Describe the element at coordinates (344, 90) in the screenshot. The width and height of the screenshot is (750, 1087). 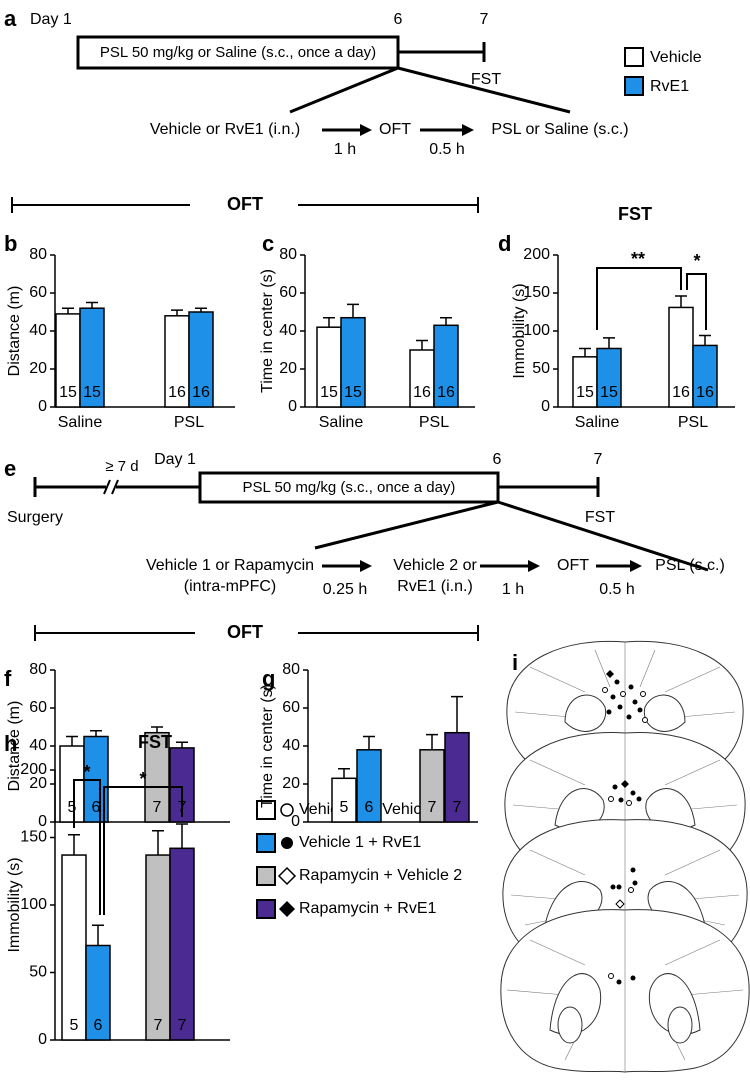
I see `zoom-line` at that location.